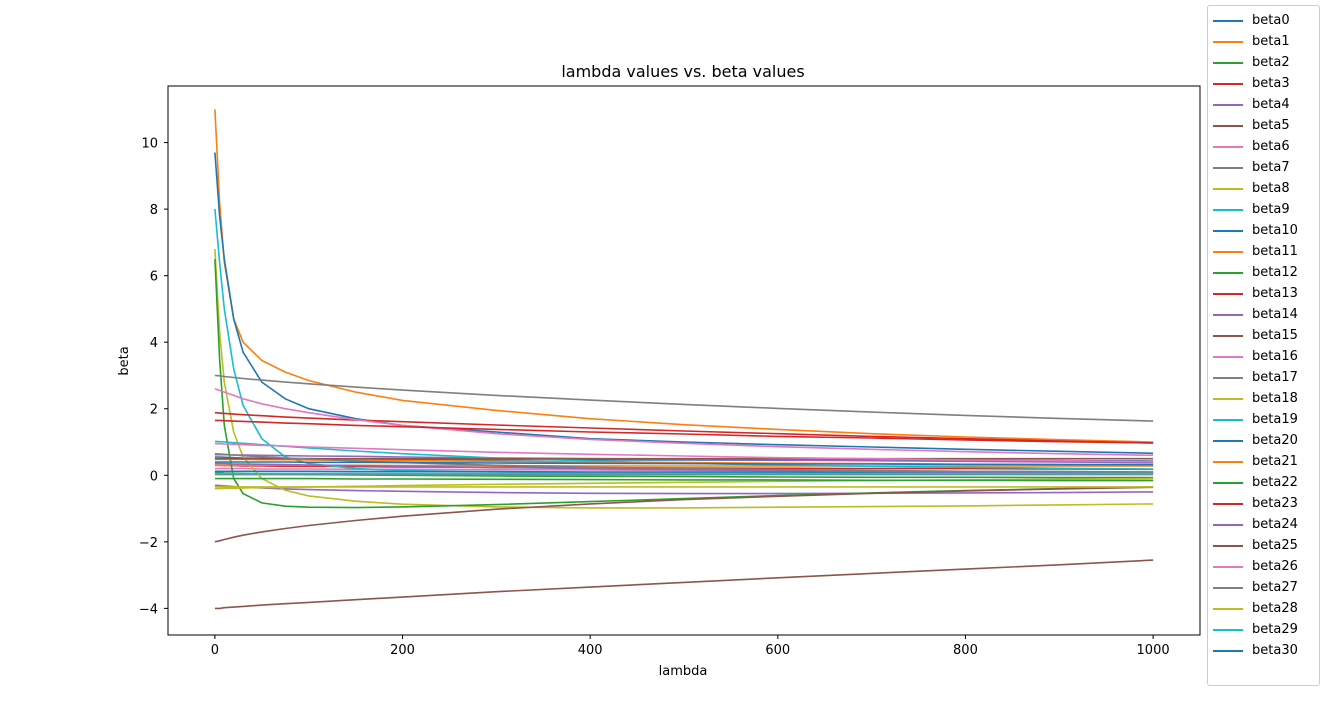 This screenshot has width=1333, height=713. Describe the element at coordinates (1275, 335) in the screenshot. I see `legend-label: beta15` at that location.